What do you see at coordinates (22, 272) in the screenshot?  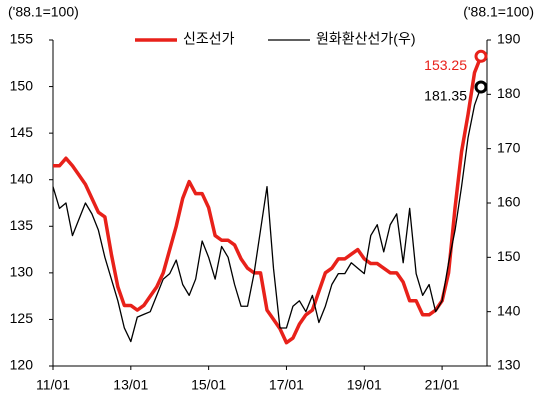 I see `y-tick-label: 130` at bounding box center [22, 272].